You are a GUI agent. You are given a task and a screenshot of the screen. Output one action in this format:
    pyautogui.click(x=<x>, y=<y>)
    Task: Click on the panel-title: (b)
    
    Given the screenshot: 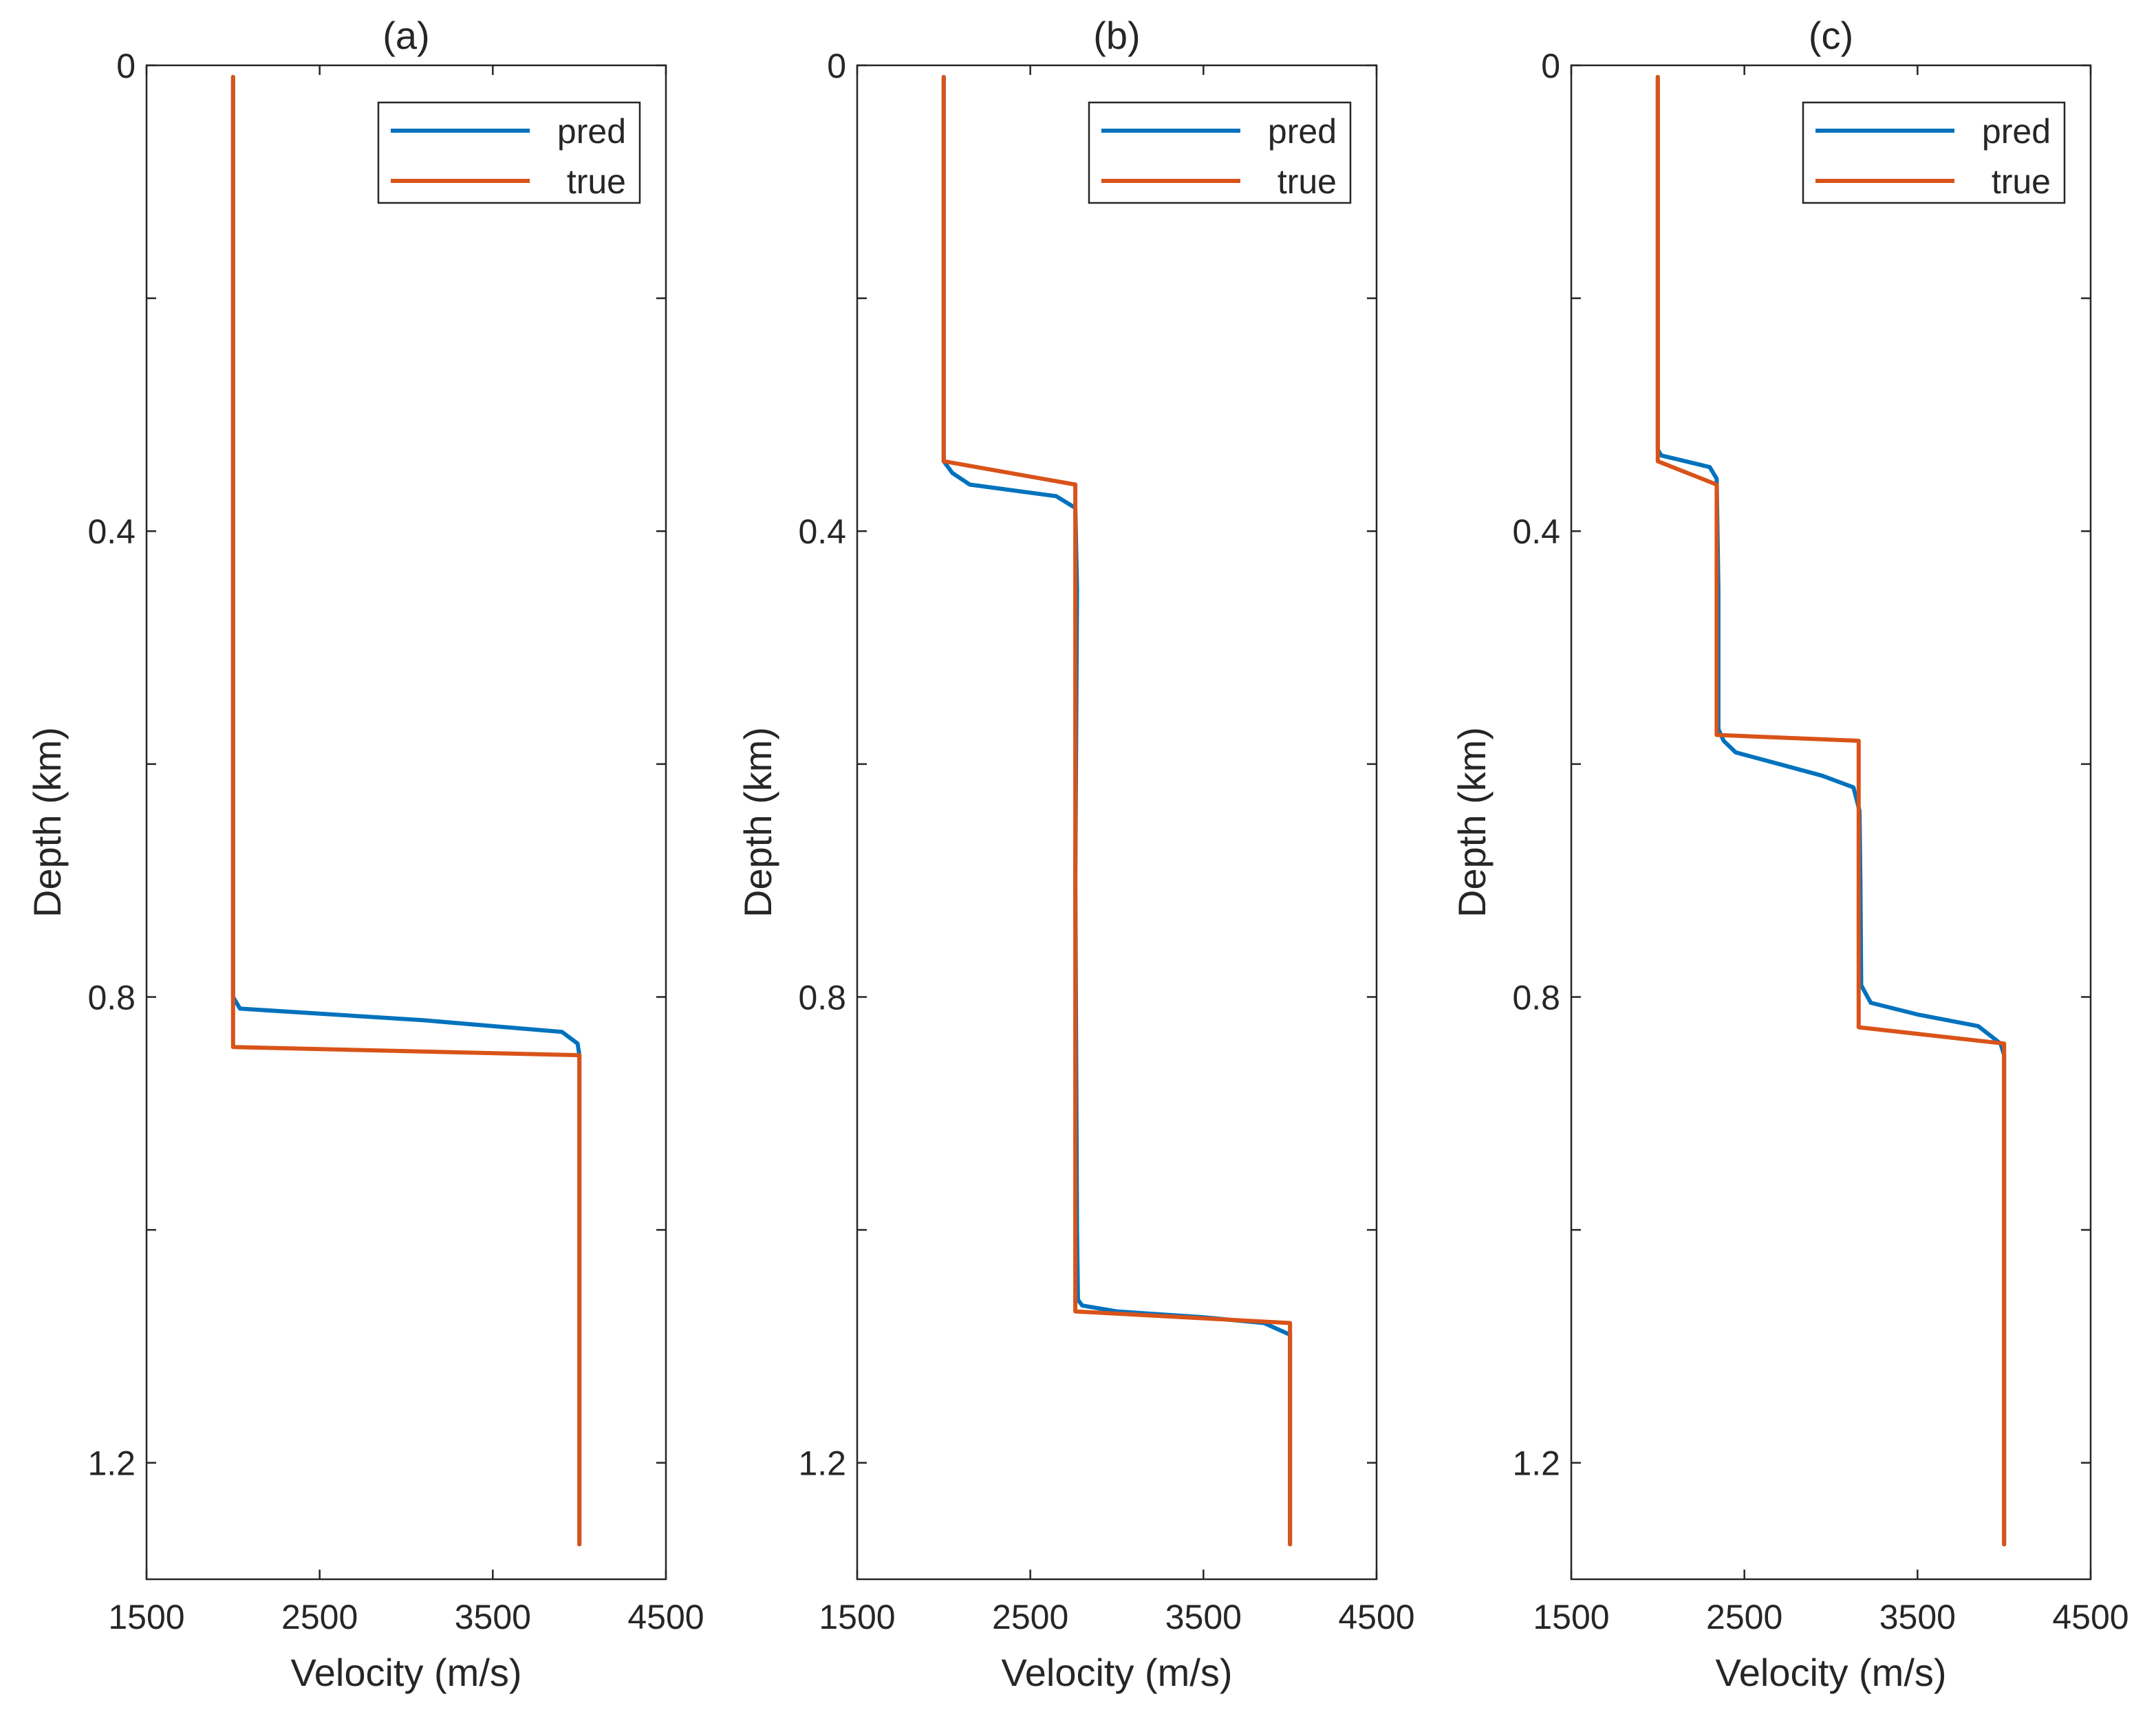 What is the action you would take?
    pyautogui.click(x=1117, y=35)
    